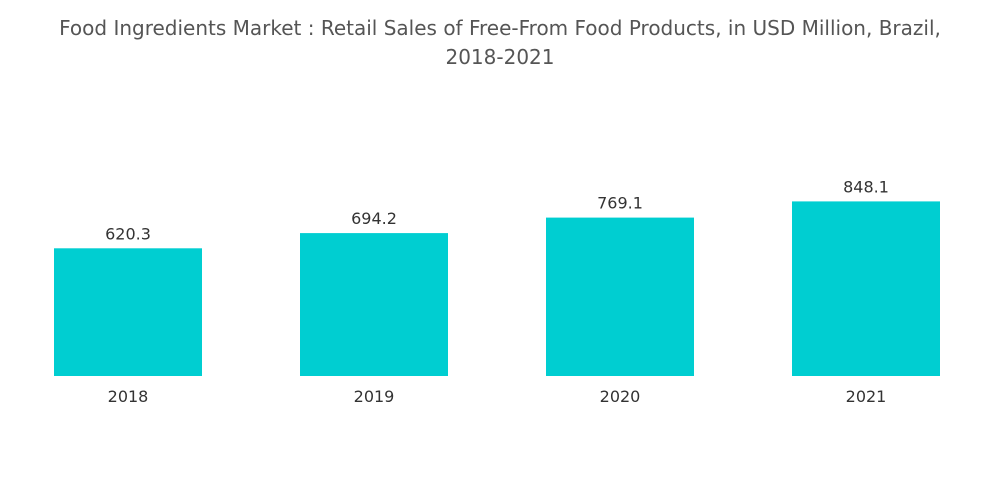 The image size is (1000, 504). What do you see at coordinates (374, 218) in the screenshot?
I see `data-label-2019: 694.2` at bounding box center [374, 218].